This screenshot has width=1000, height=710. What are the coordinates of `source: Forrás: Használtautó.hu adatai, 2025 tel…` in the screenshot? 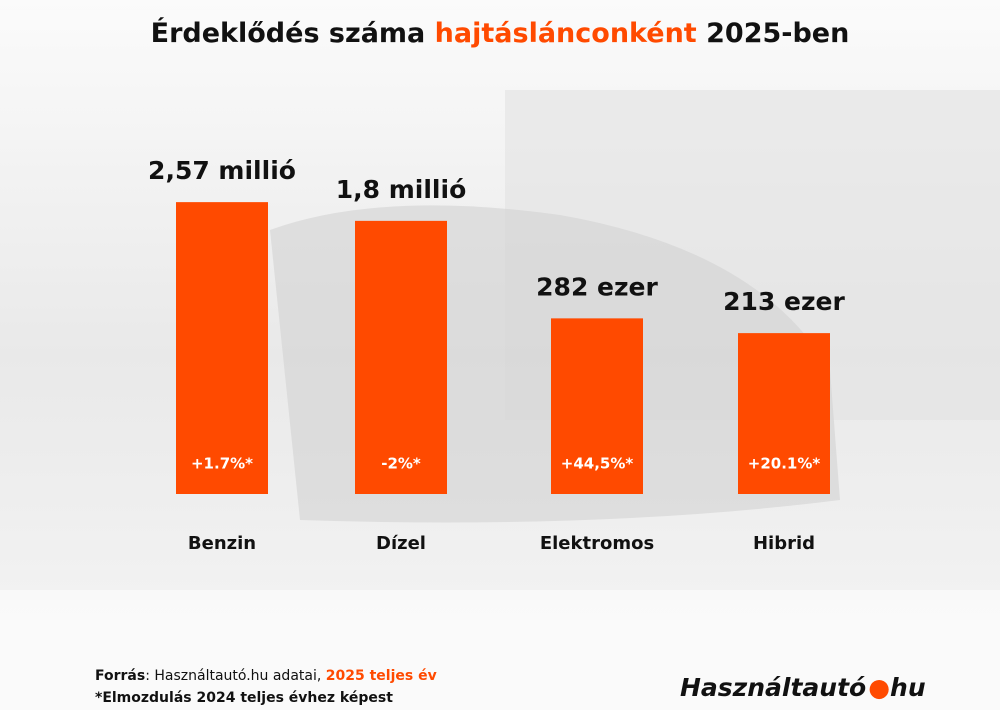 It's located at (266, 676).